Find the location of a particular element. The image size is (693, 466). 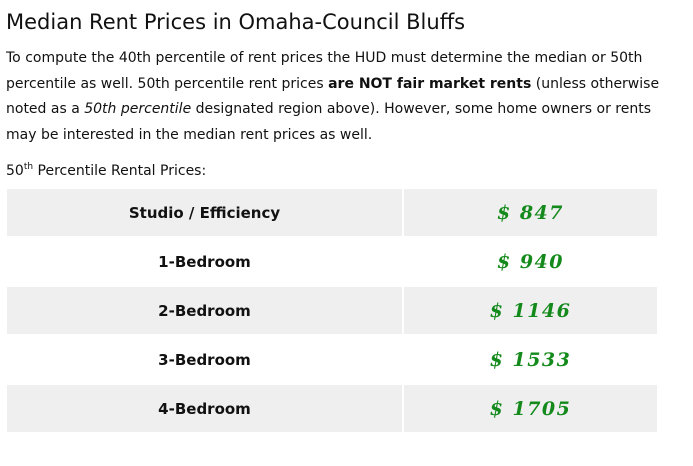

unit-type-label: Studio / Efficiency is located at coordinates (204, 212).